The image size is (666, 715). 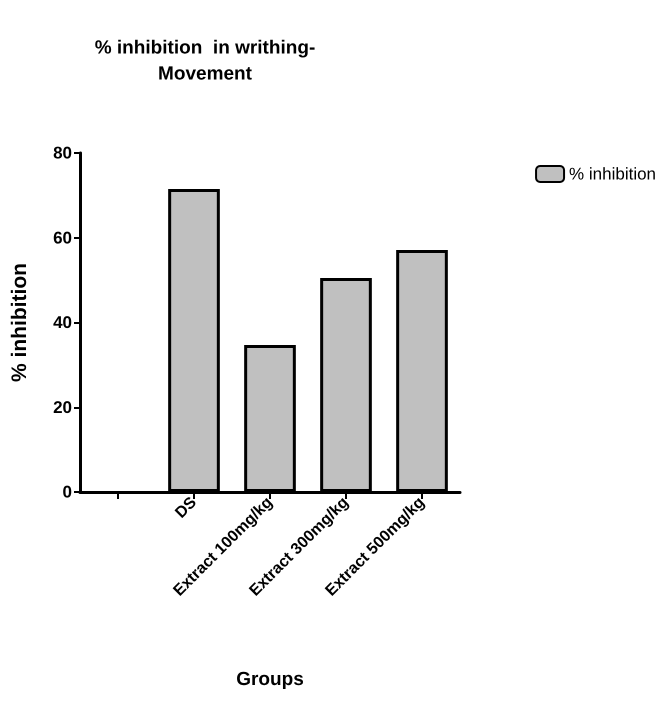 What do you see at coordinates (62, 407) in the screenshot?
I see `y-tick-label: 20` at bounding box center [62, 407].